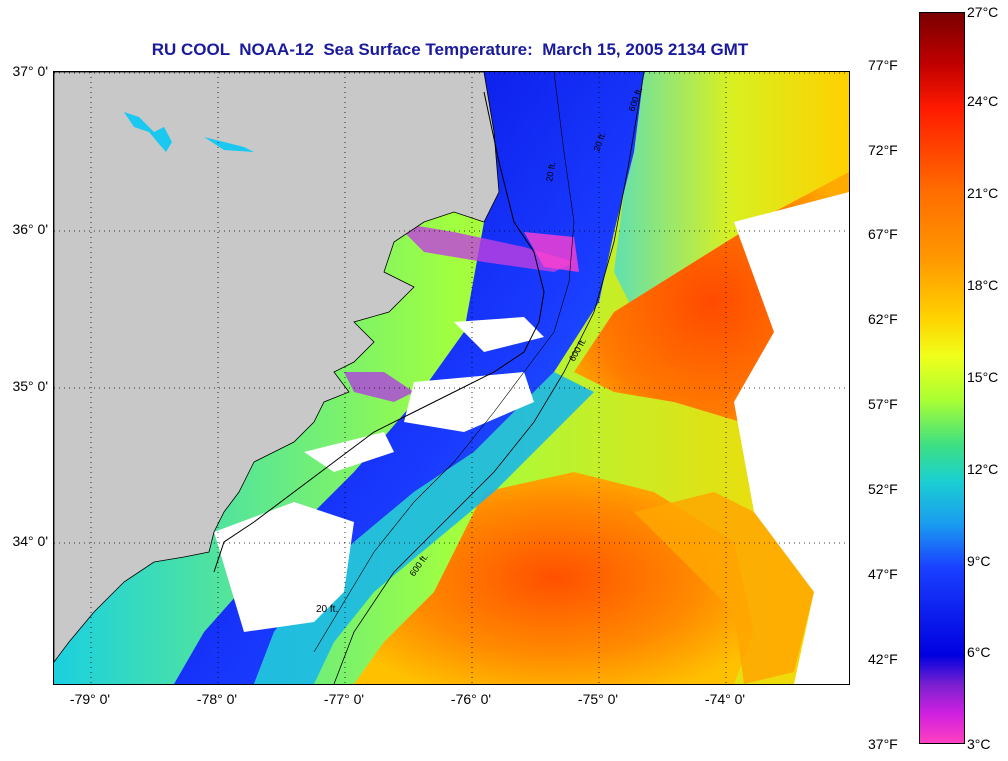 This screenshot has width=1008, height=761. I want to click on lat-tick-label: 37° 0', so click(30, 71).